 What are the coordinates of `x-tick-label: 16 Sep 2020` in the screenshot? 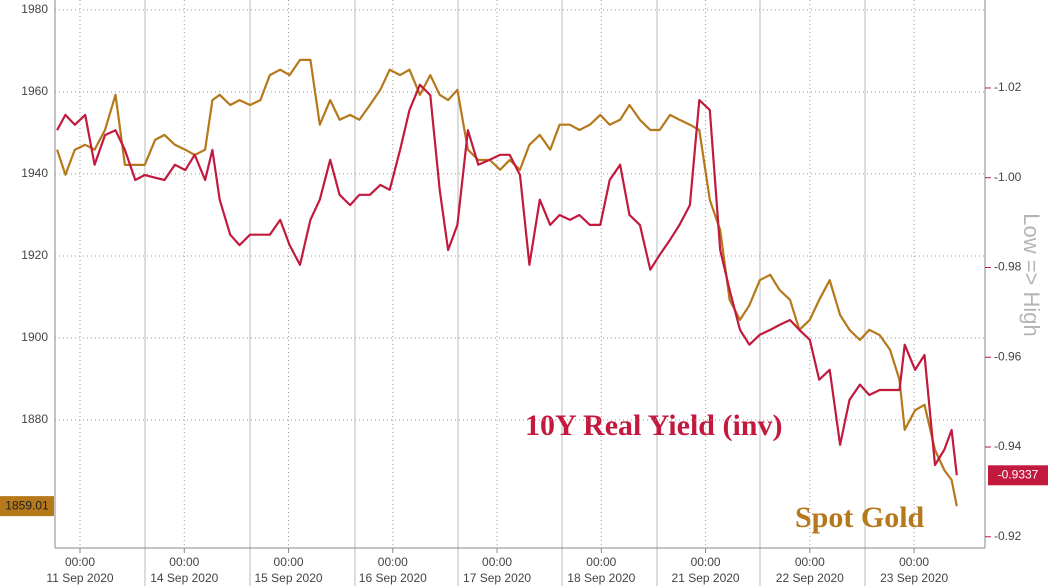 It's located at (393, 578).